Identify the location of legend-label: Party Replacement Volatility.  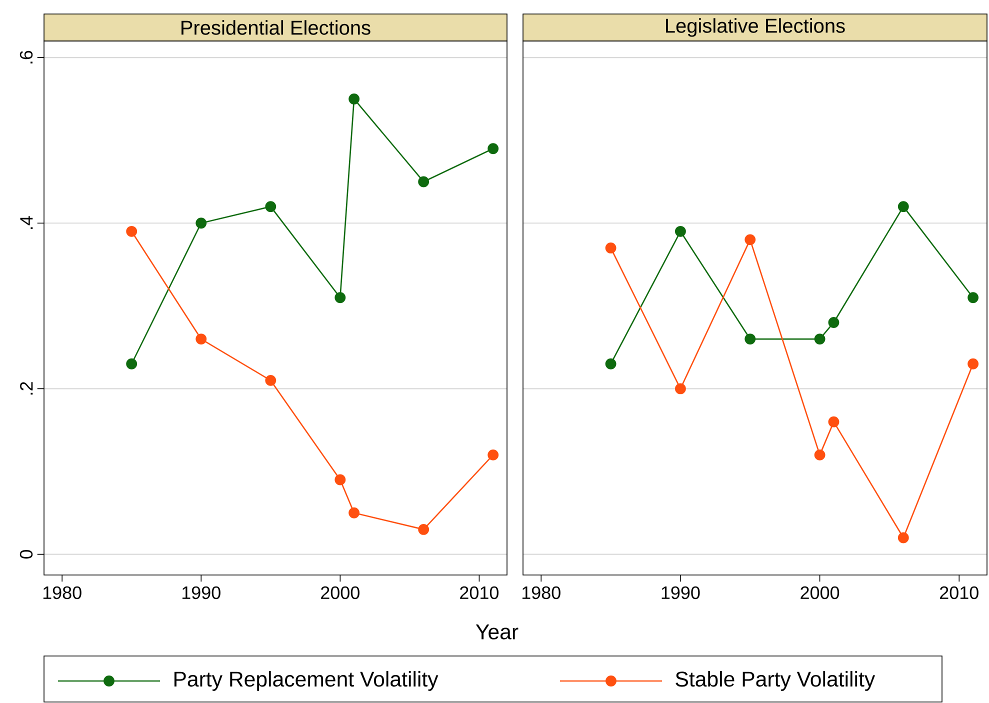
(306, 681).